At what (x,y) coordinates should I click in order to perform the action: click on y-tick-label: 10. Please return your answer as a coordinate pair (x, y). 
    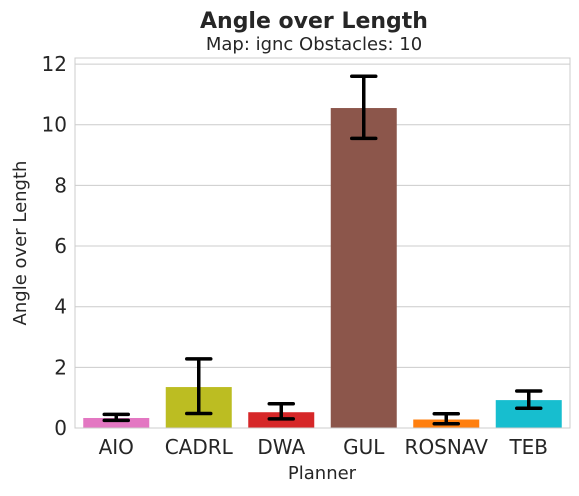
    Looking at the image, I should click on (54, 125).